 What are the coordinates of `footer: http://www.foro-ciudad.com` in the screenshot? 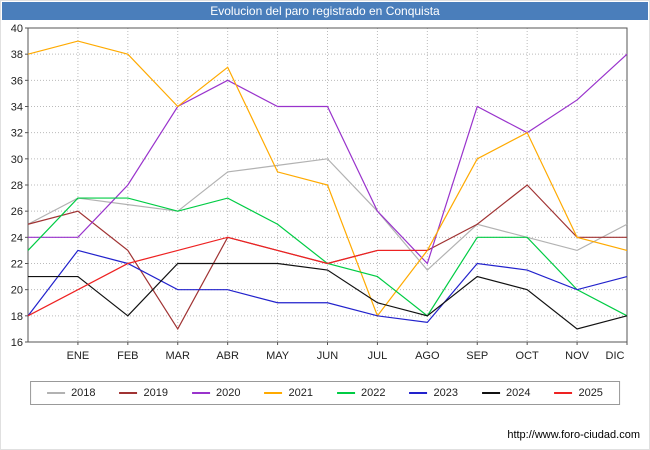 It's located at (573, 435).